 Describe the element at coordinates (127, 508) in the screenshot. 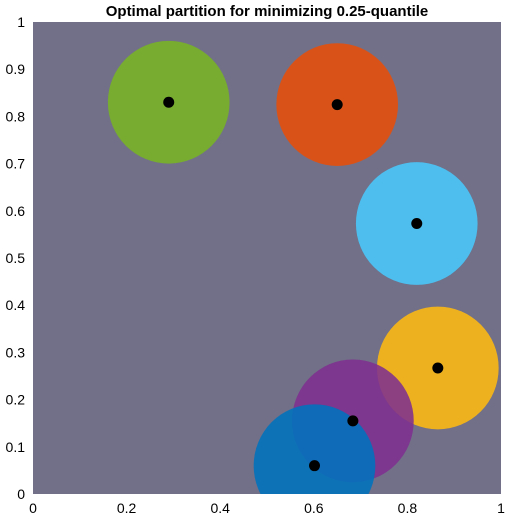

I see `x-tick-label: 0.2` at that location.